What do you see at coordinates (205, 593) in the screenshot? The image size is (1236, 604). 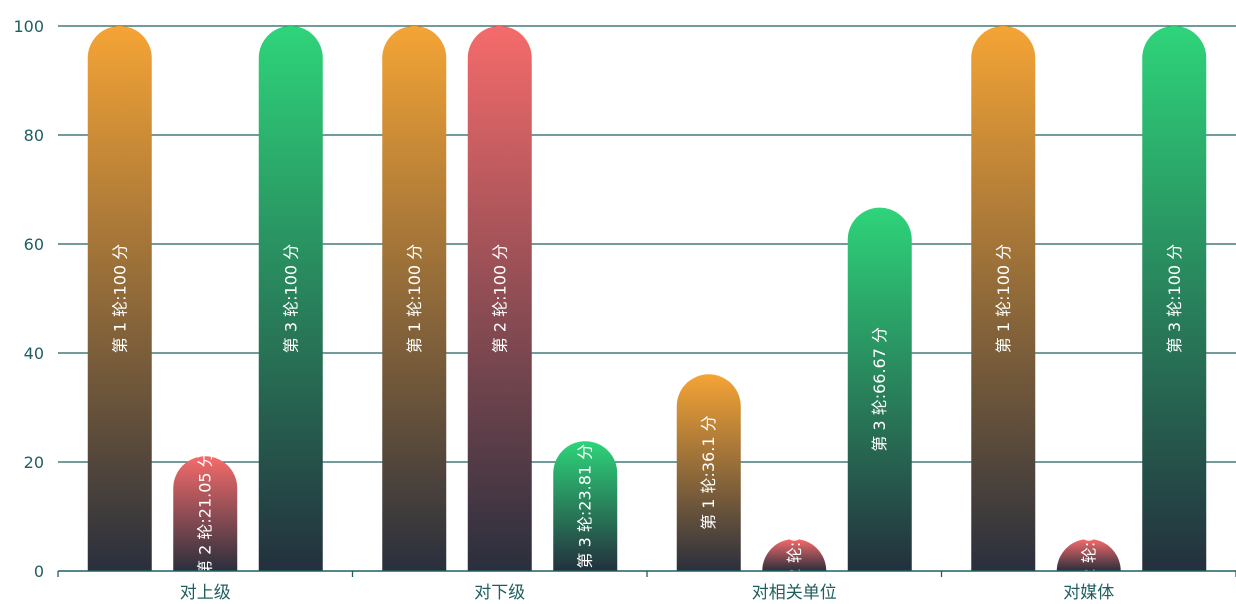 I see `x-category-label: 对上级` at bounding box center [205, 593].